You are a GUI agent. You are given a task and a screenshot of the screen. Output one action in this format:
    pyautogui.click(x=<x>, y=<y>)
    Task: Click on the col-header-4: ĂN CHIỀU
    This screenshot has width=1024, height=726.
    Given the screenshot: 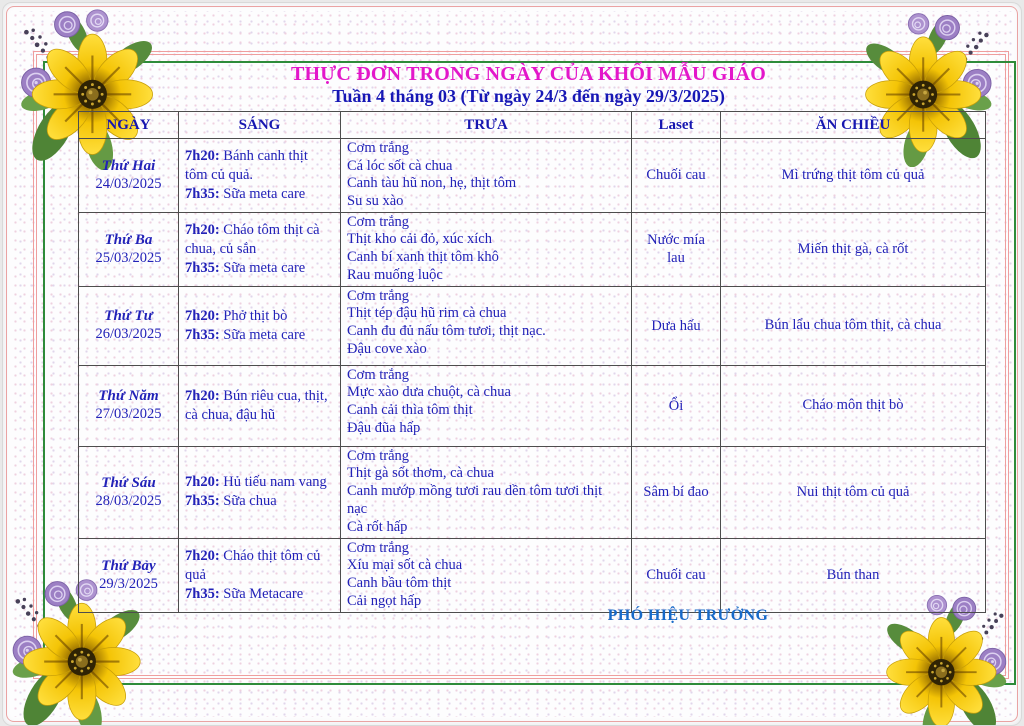 What is the action you would take?
    pyautogui.click(x=853, y=125)
    